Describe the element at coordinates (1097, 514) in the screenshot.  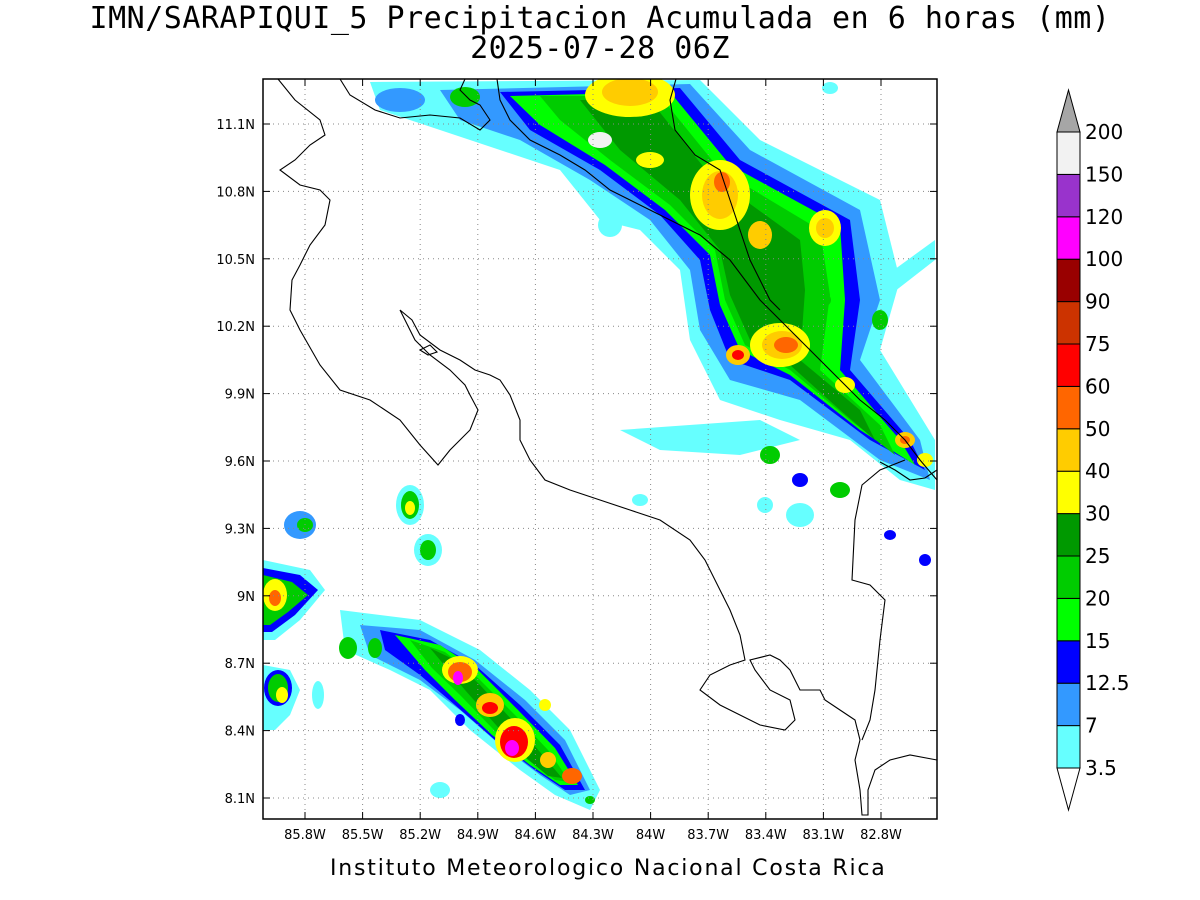
I see `colorbar-level-label: 30` at that location.